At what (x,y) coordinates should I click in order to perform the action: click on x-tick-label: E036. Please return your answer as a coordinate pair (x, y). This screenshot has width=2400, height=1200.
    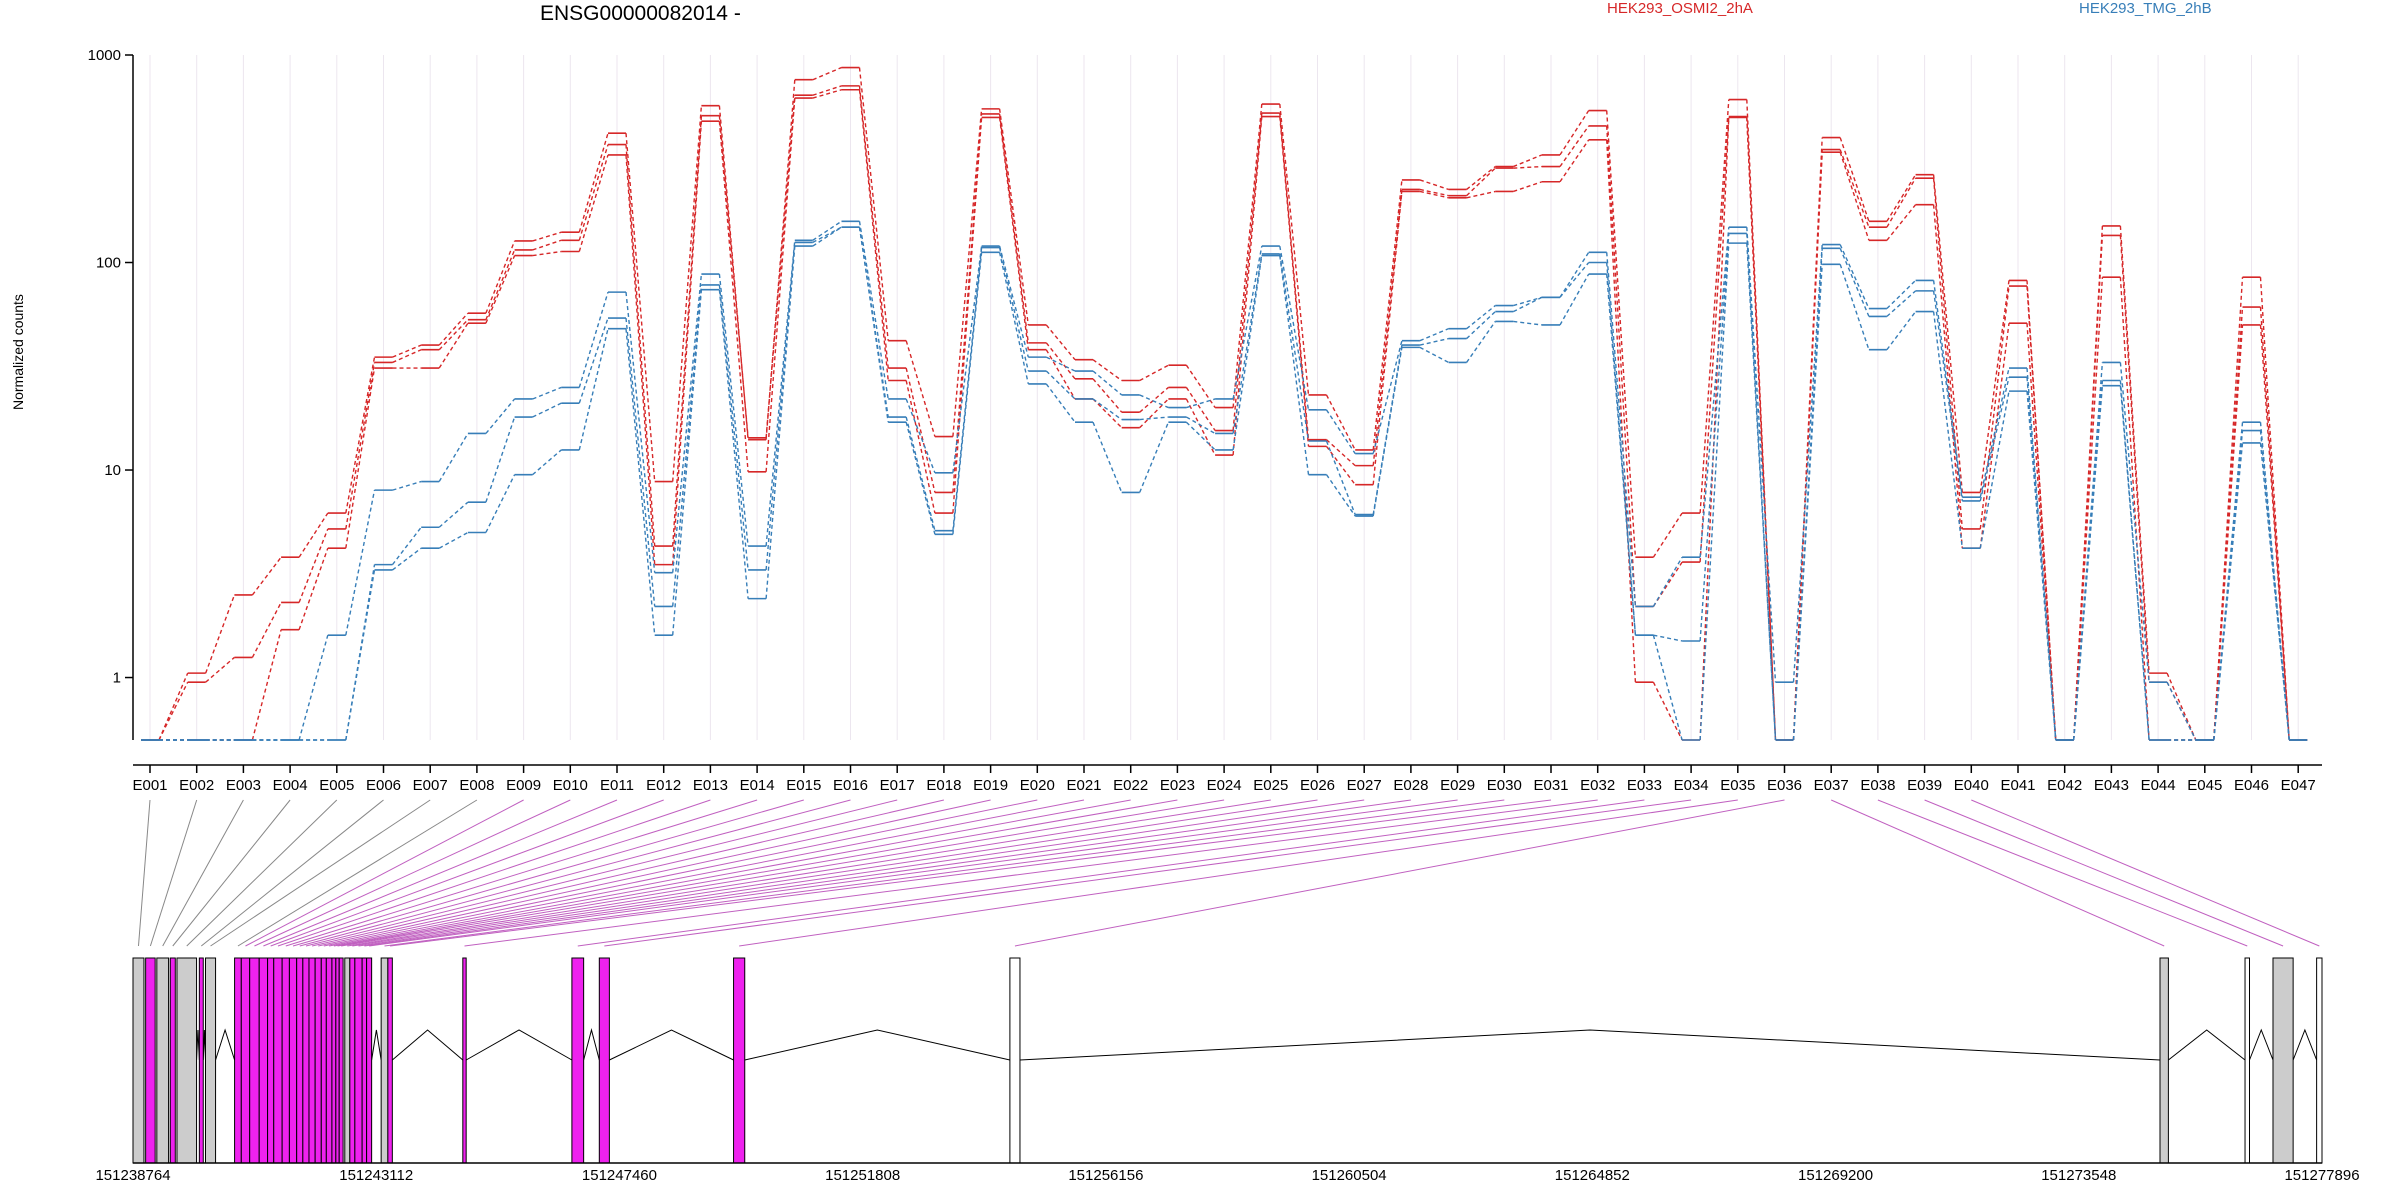
    Looking at the image, I should click on (1784, 785).